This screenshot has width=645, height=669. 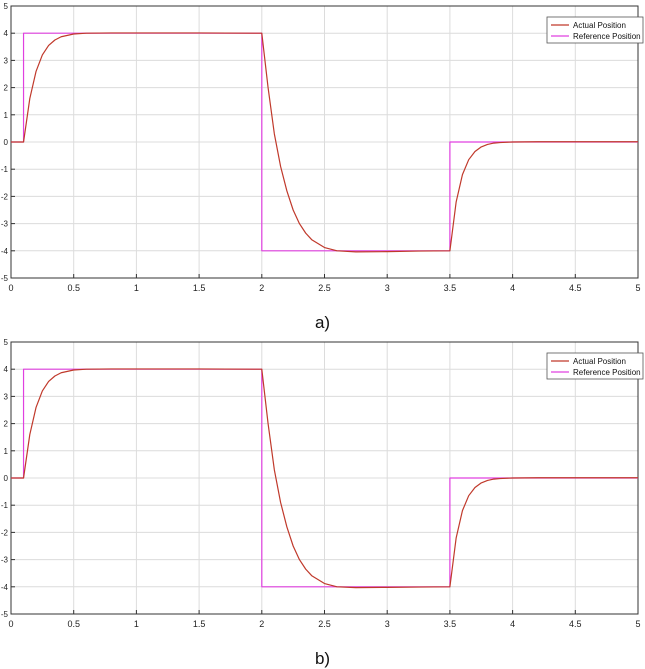 What do you see at coordinates (322, 658) in the screenshot?
I see `caption-b: b)` at bounding box center [322, 658].